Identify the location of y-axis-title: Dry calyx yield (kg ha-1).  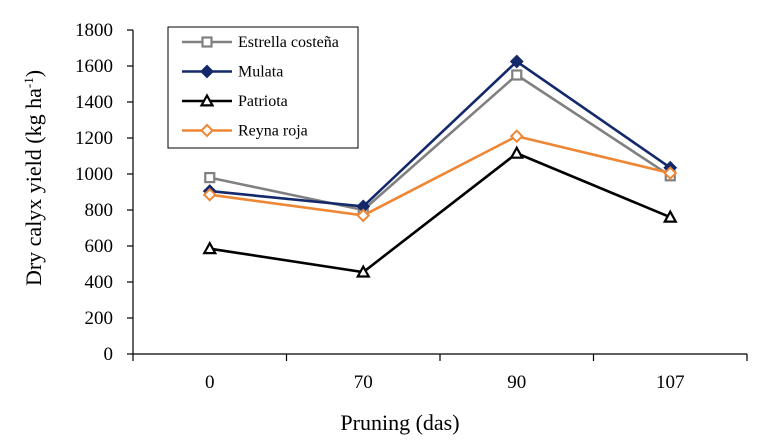
(33, 178).